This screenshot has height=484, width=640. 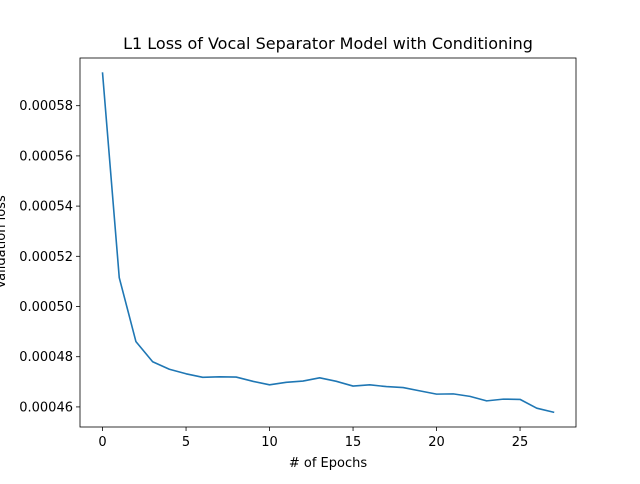 What do you see at coordinates (328, 463) in the screenshot?
I see `x-axis-label: # of Epochs` at bounding box center [328, 463].